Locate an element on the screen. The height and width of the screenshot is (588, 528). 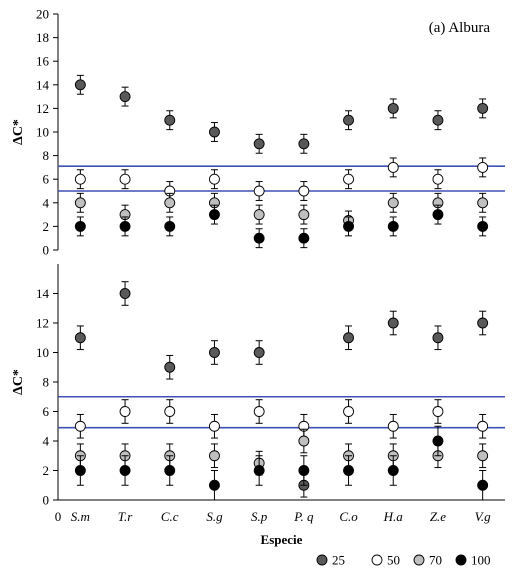
y-tick-label: 18 is located at coordinates (42, 37).